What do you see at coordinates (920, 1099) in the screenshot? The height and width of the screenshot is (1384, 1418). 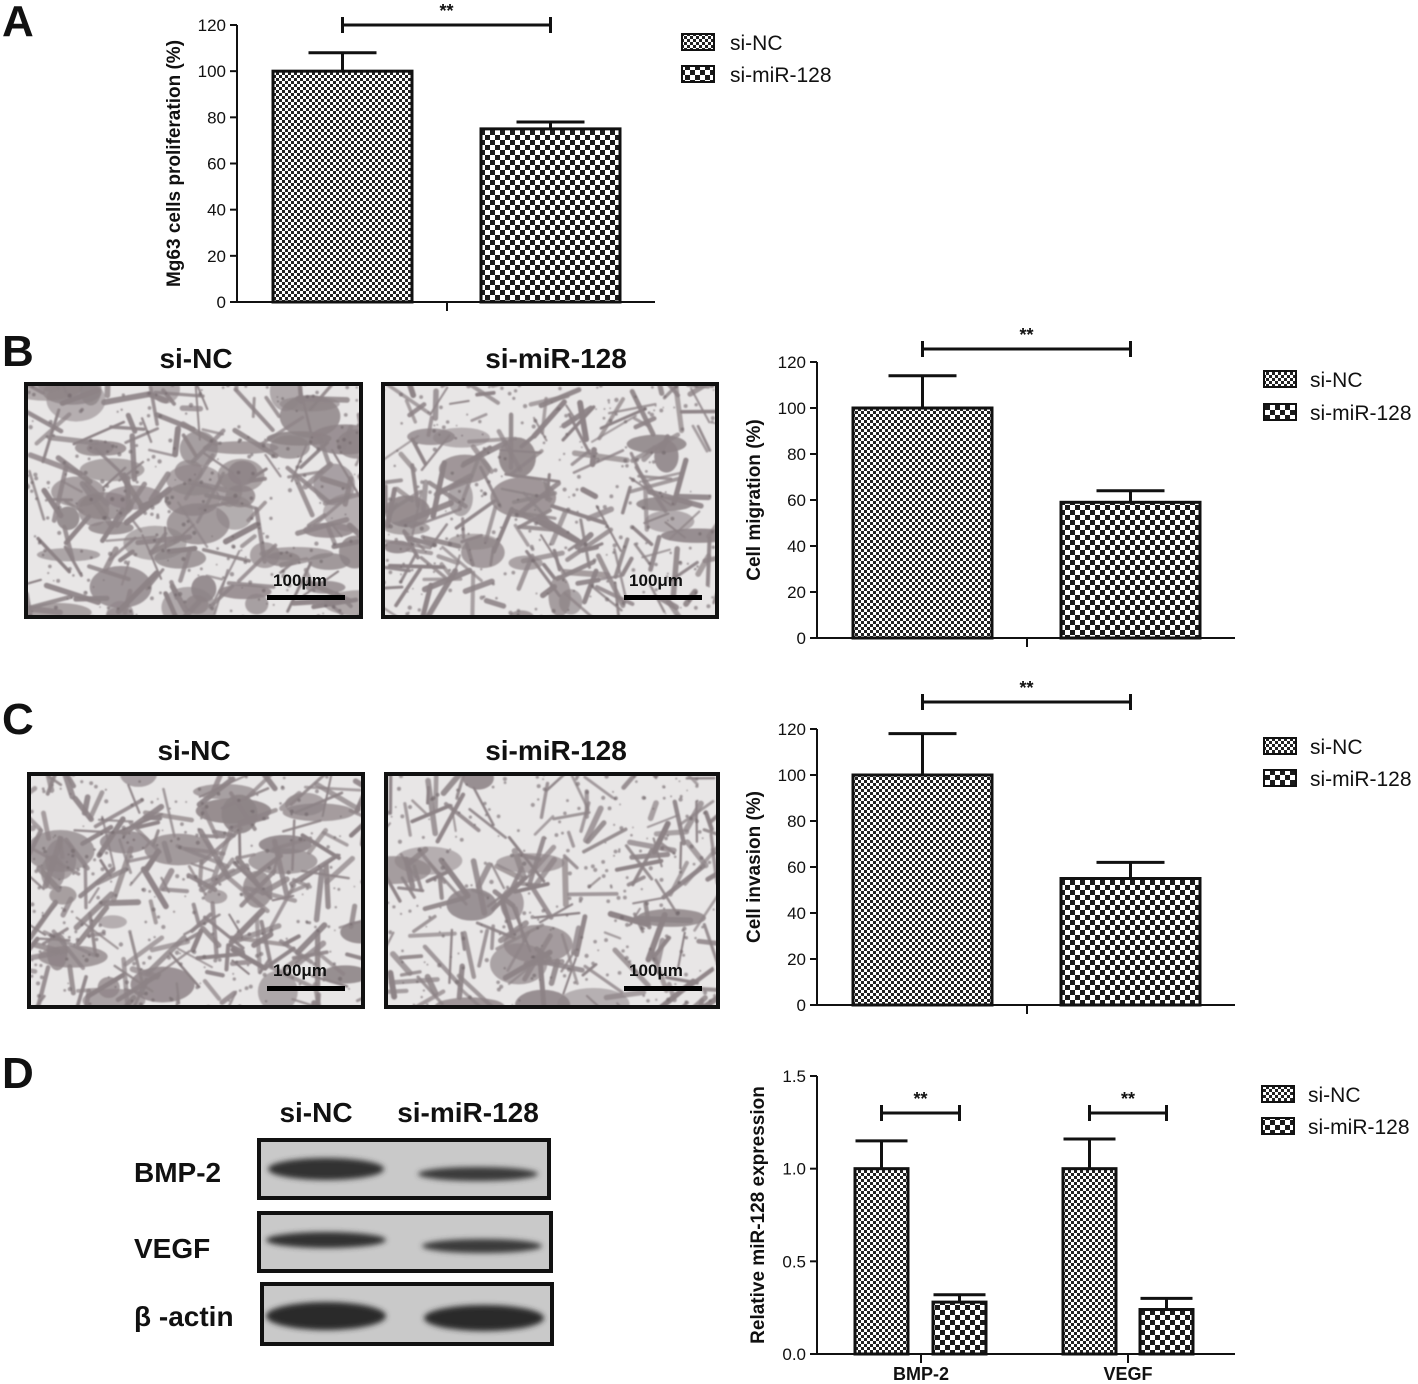 I see `significance-label: **` at bounding box center [920, 1099].